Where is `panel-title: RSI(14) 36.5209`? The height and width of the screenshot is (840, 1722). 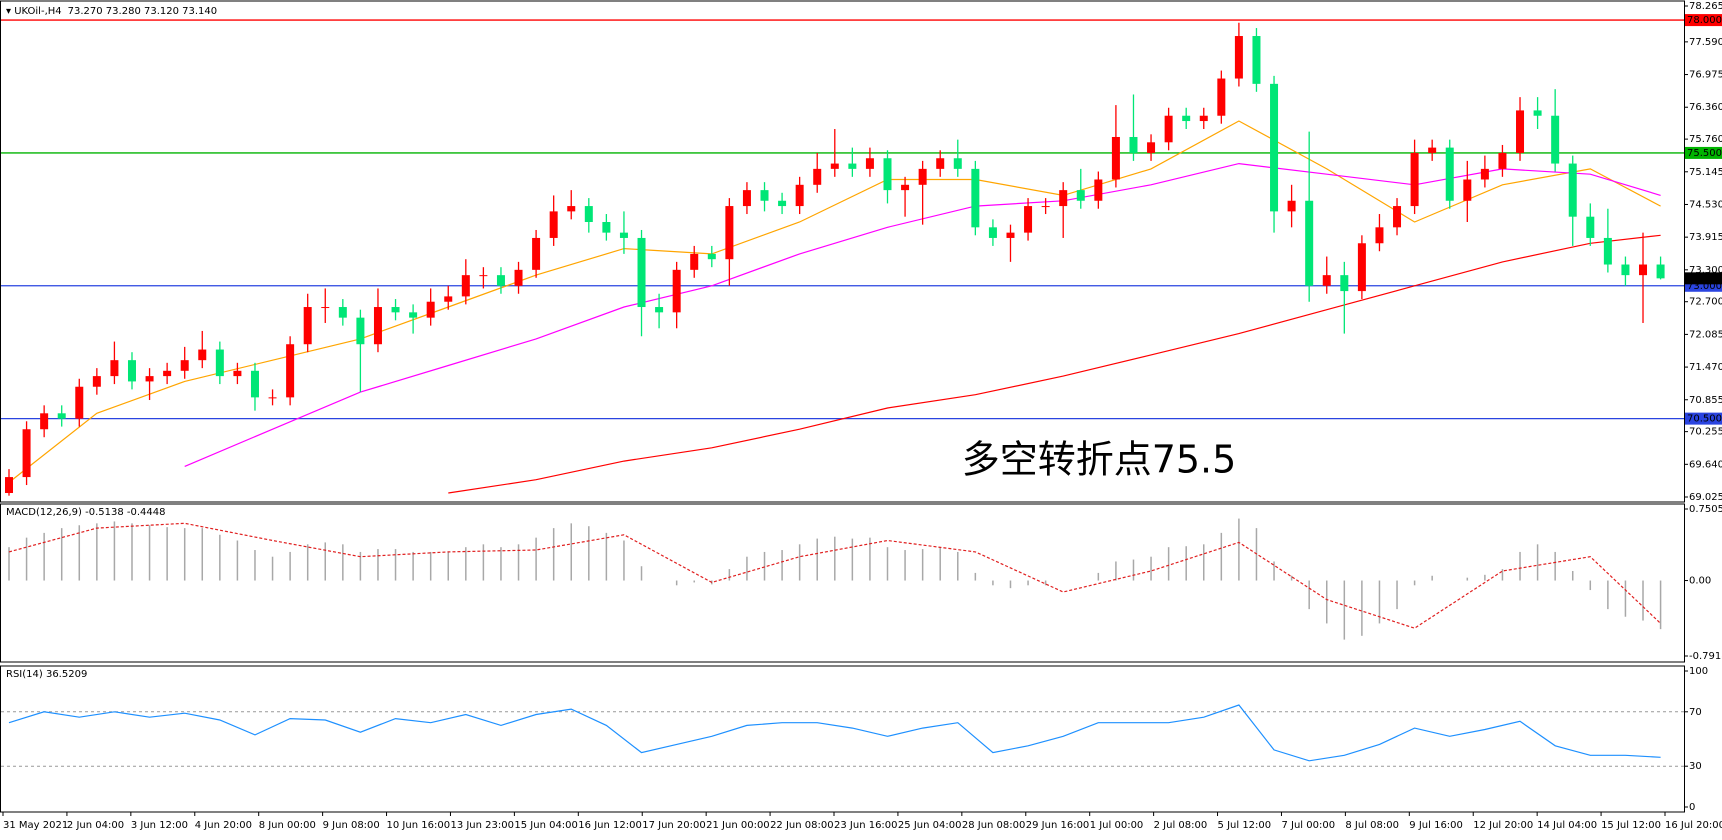
panel-title: RSI(14) 36.5209 is located at coordinates (46, 674).